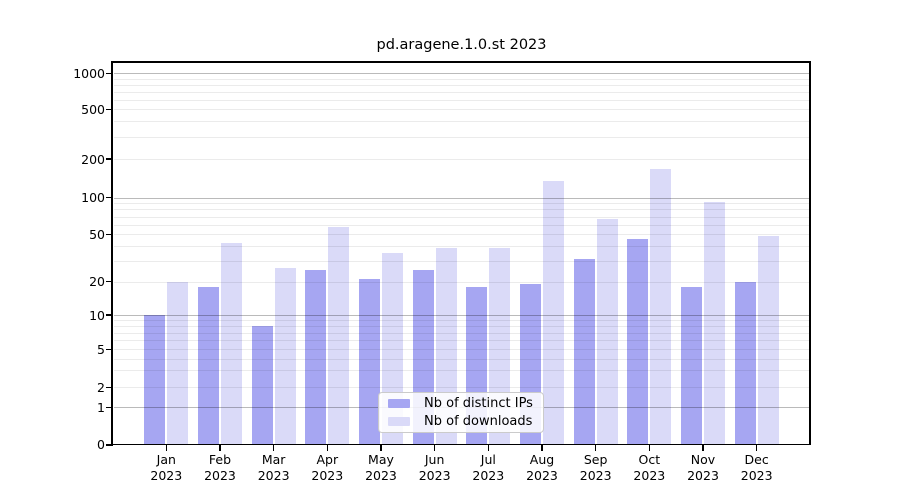 This screenshot has height=500, width=900. I want to click on legend-row-downloads: Nb of downloads, so click(461, 421).